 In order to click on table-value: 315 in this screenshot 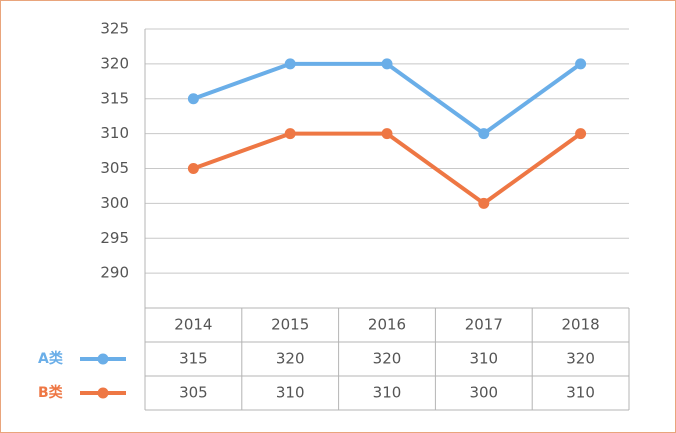, I will do `click(193, 359)`.